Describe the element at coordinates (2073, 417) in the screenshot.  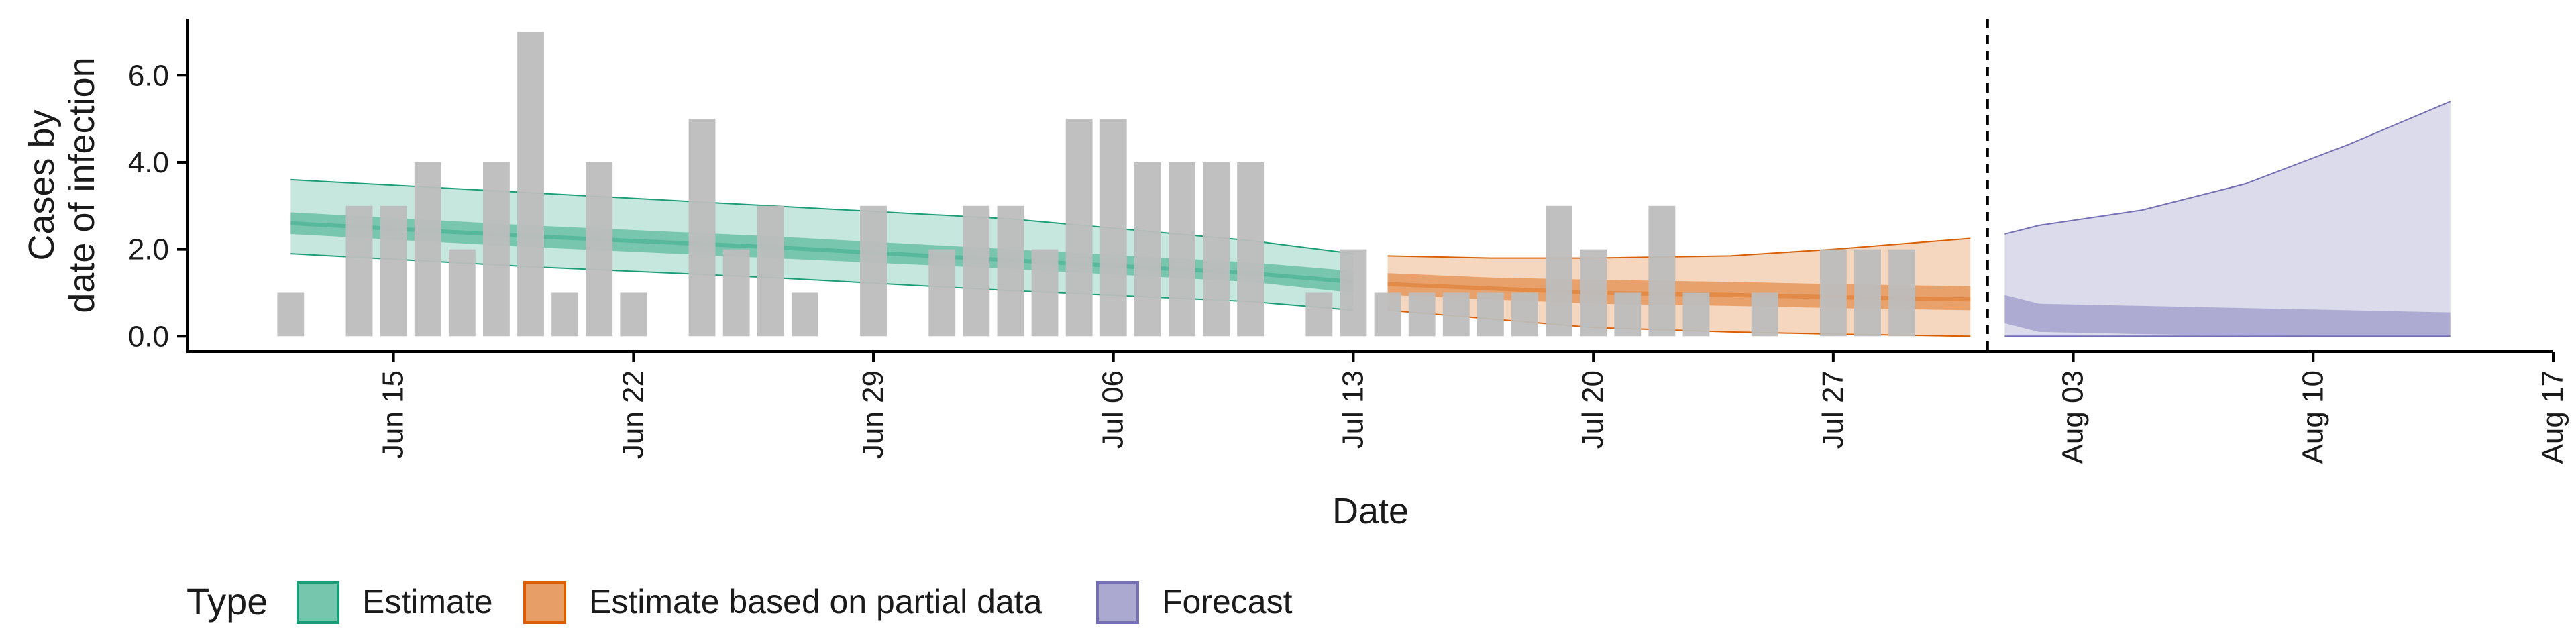
I see `x-tick-label: Aug 03` at that location.